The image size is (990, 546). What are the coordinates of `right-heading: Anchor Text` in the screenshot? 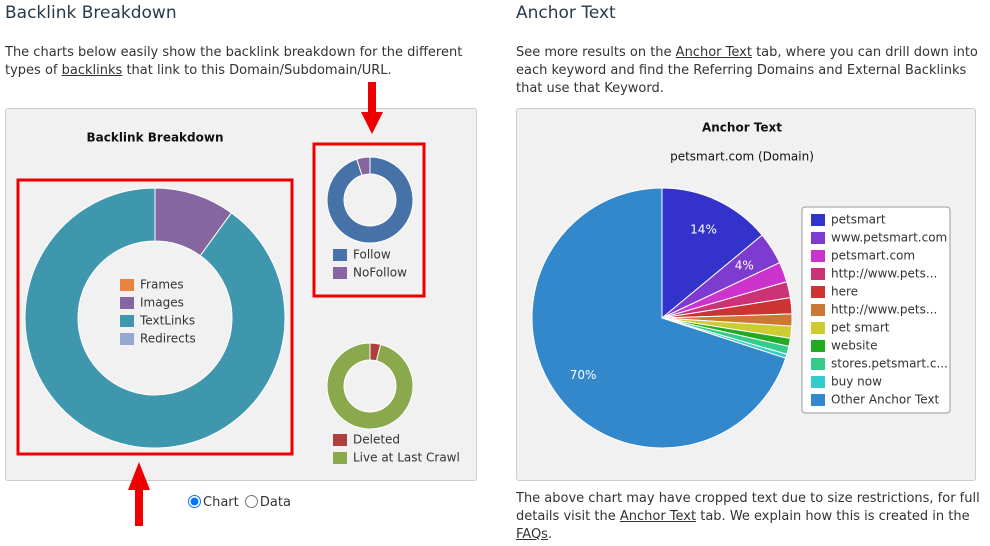 It's located at (566, 13).